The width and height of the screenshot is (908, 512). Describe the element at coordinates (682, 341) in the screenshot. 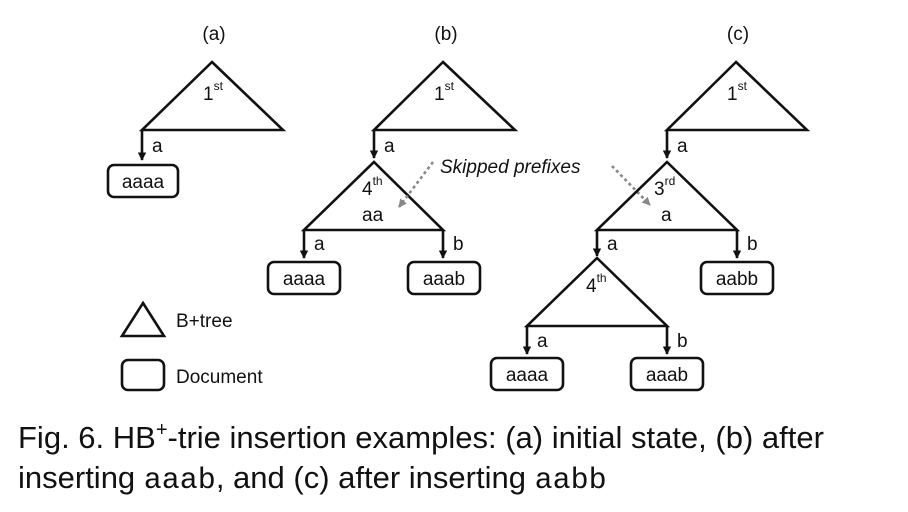

I see `edge-c2-right-label: b` at that location.